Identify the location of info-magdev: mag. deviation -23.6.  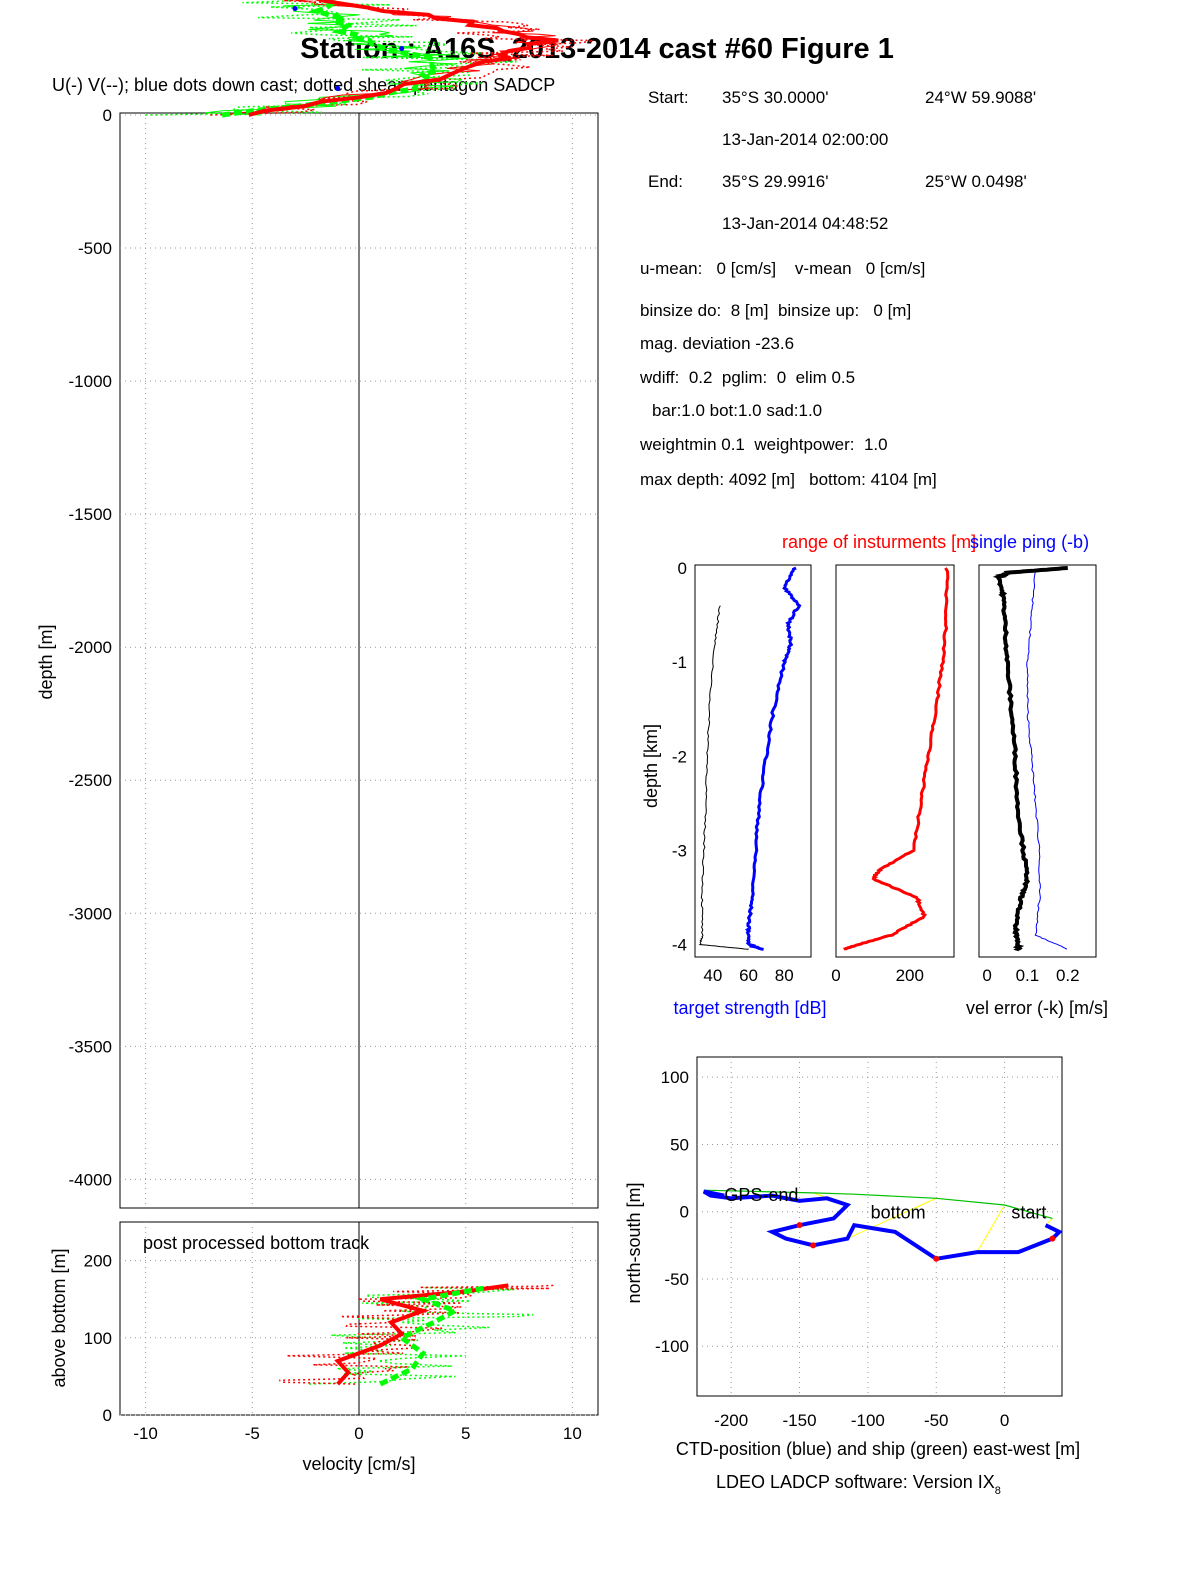
(717, 343).